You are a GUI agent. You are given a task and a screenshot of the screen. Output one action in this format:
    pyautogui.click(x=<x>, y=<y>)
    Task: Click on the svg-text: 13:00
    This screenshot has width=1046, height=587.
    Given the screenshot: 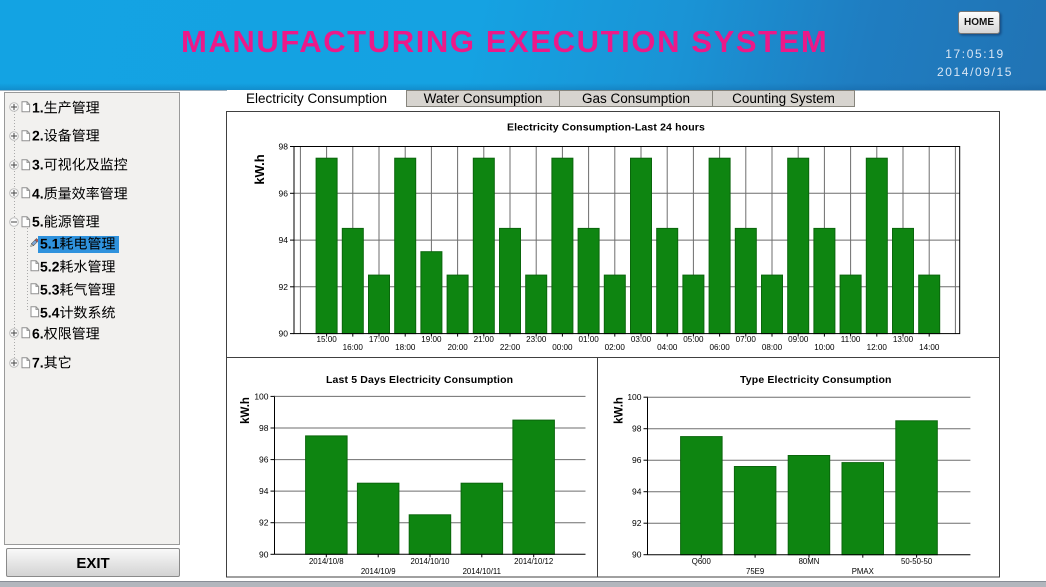 What is the action you would take?
    pyautogui.click(x=903, y=339)
    